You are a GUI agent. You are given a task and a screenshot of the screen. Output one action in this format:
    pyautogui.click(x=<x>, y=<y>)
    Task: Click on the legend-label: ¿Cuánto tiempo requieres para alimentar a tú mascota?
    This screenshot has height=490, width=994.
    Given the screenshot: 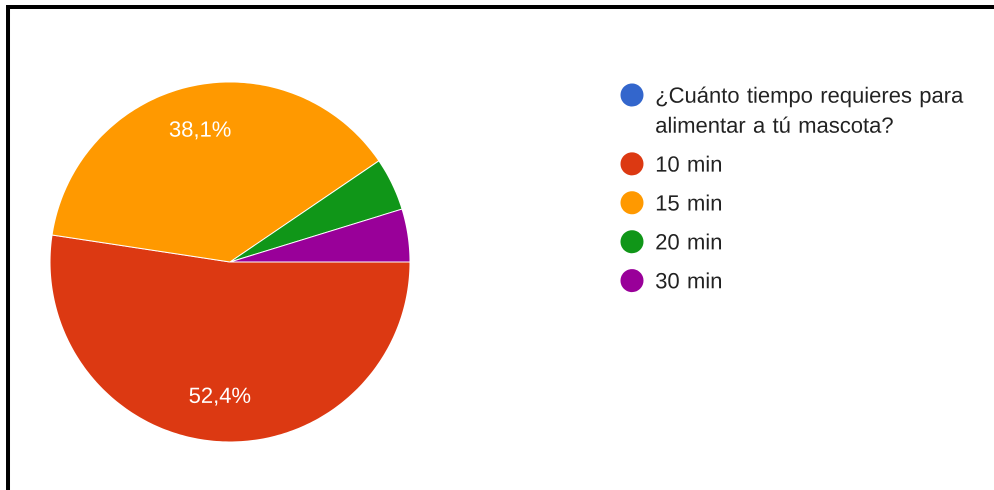 What is the action you would take?
    pyautogui.click(x=810, y=109)
    